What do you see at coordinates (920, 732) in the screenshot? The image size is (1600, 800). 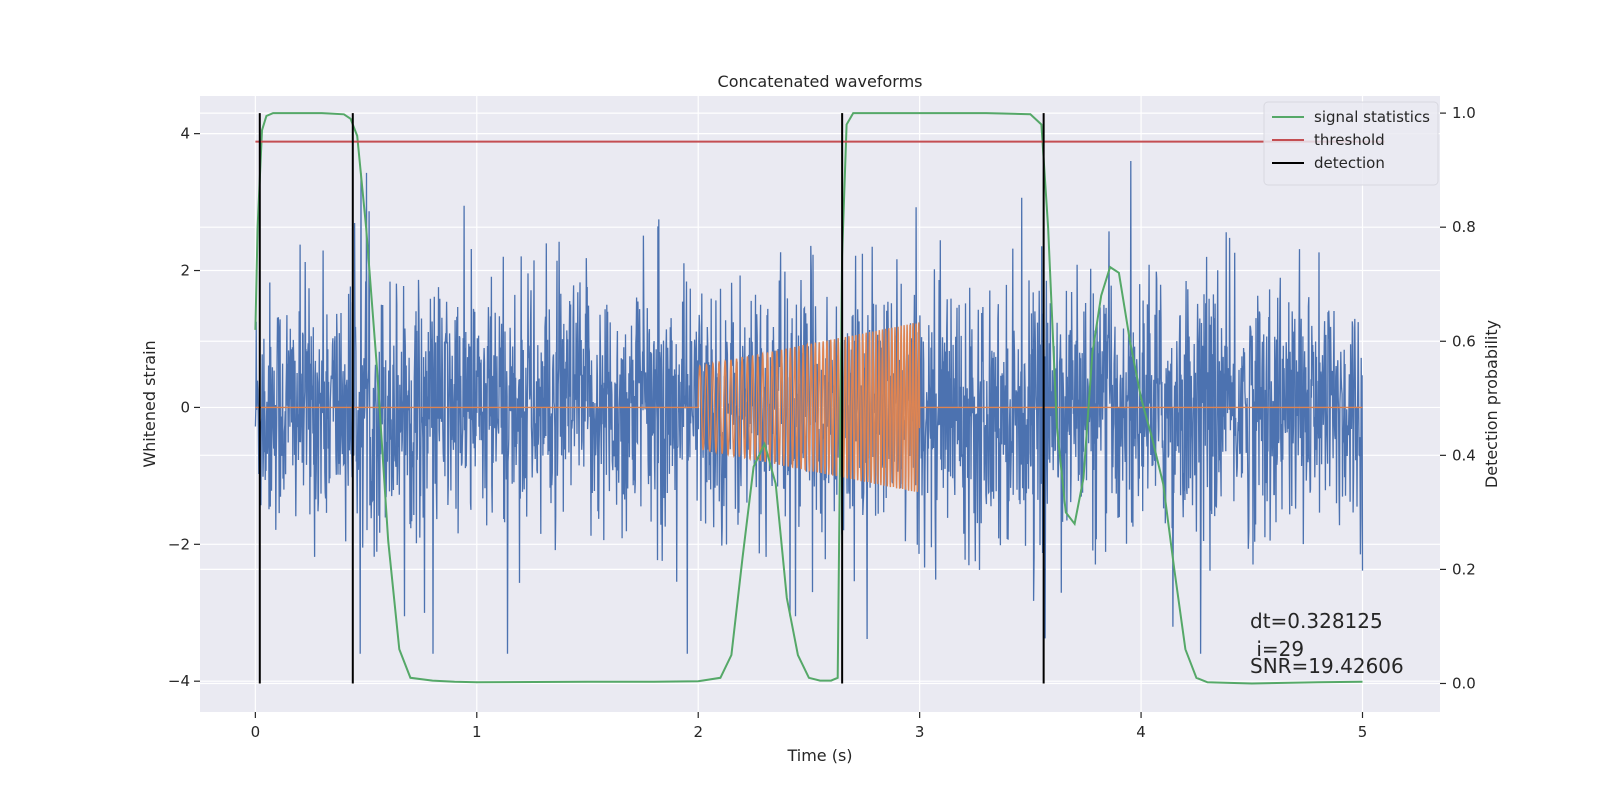 I see `x-tick-label: 3` at bounding box center [920, 732].